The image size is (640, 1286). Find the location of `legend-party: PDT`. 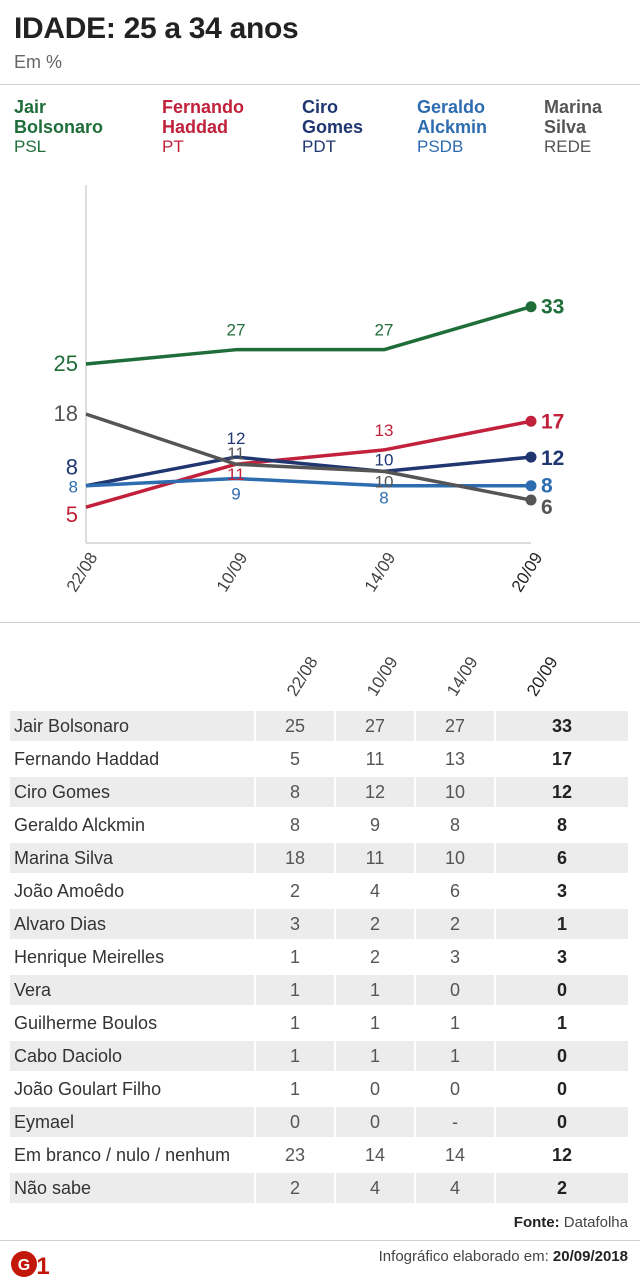

legend-party: PDT is located at coordinates (319, 146).